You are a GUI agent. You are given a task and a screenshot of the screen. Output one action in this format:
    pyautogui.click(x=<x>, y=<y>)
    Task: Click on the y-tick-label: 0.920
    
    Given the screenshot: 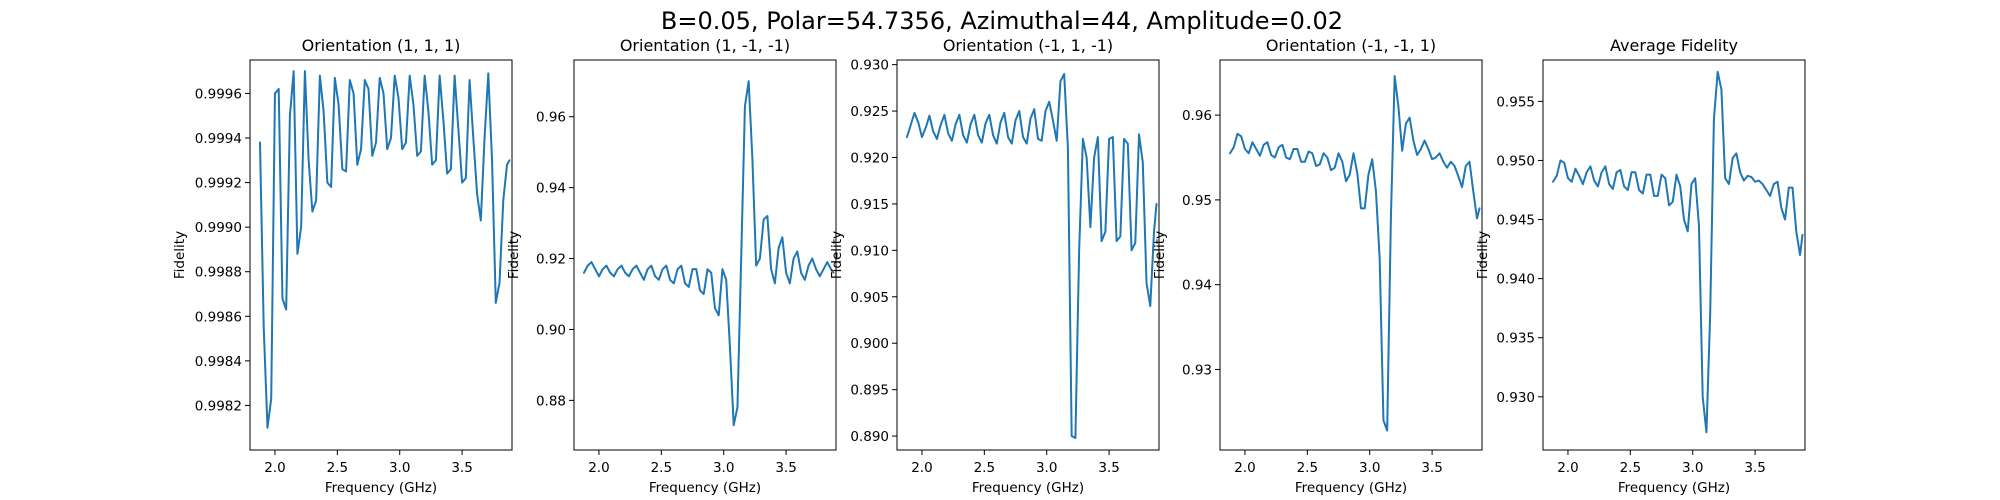 What is the action you would take?
    pyautogui.click(x=869, y=159)
    